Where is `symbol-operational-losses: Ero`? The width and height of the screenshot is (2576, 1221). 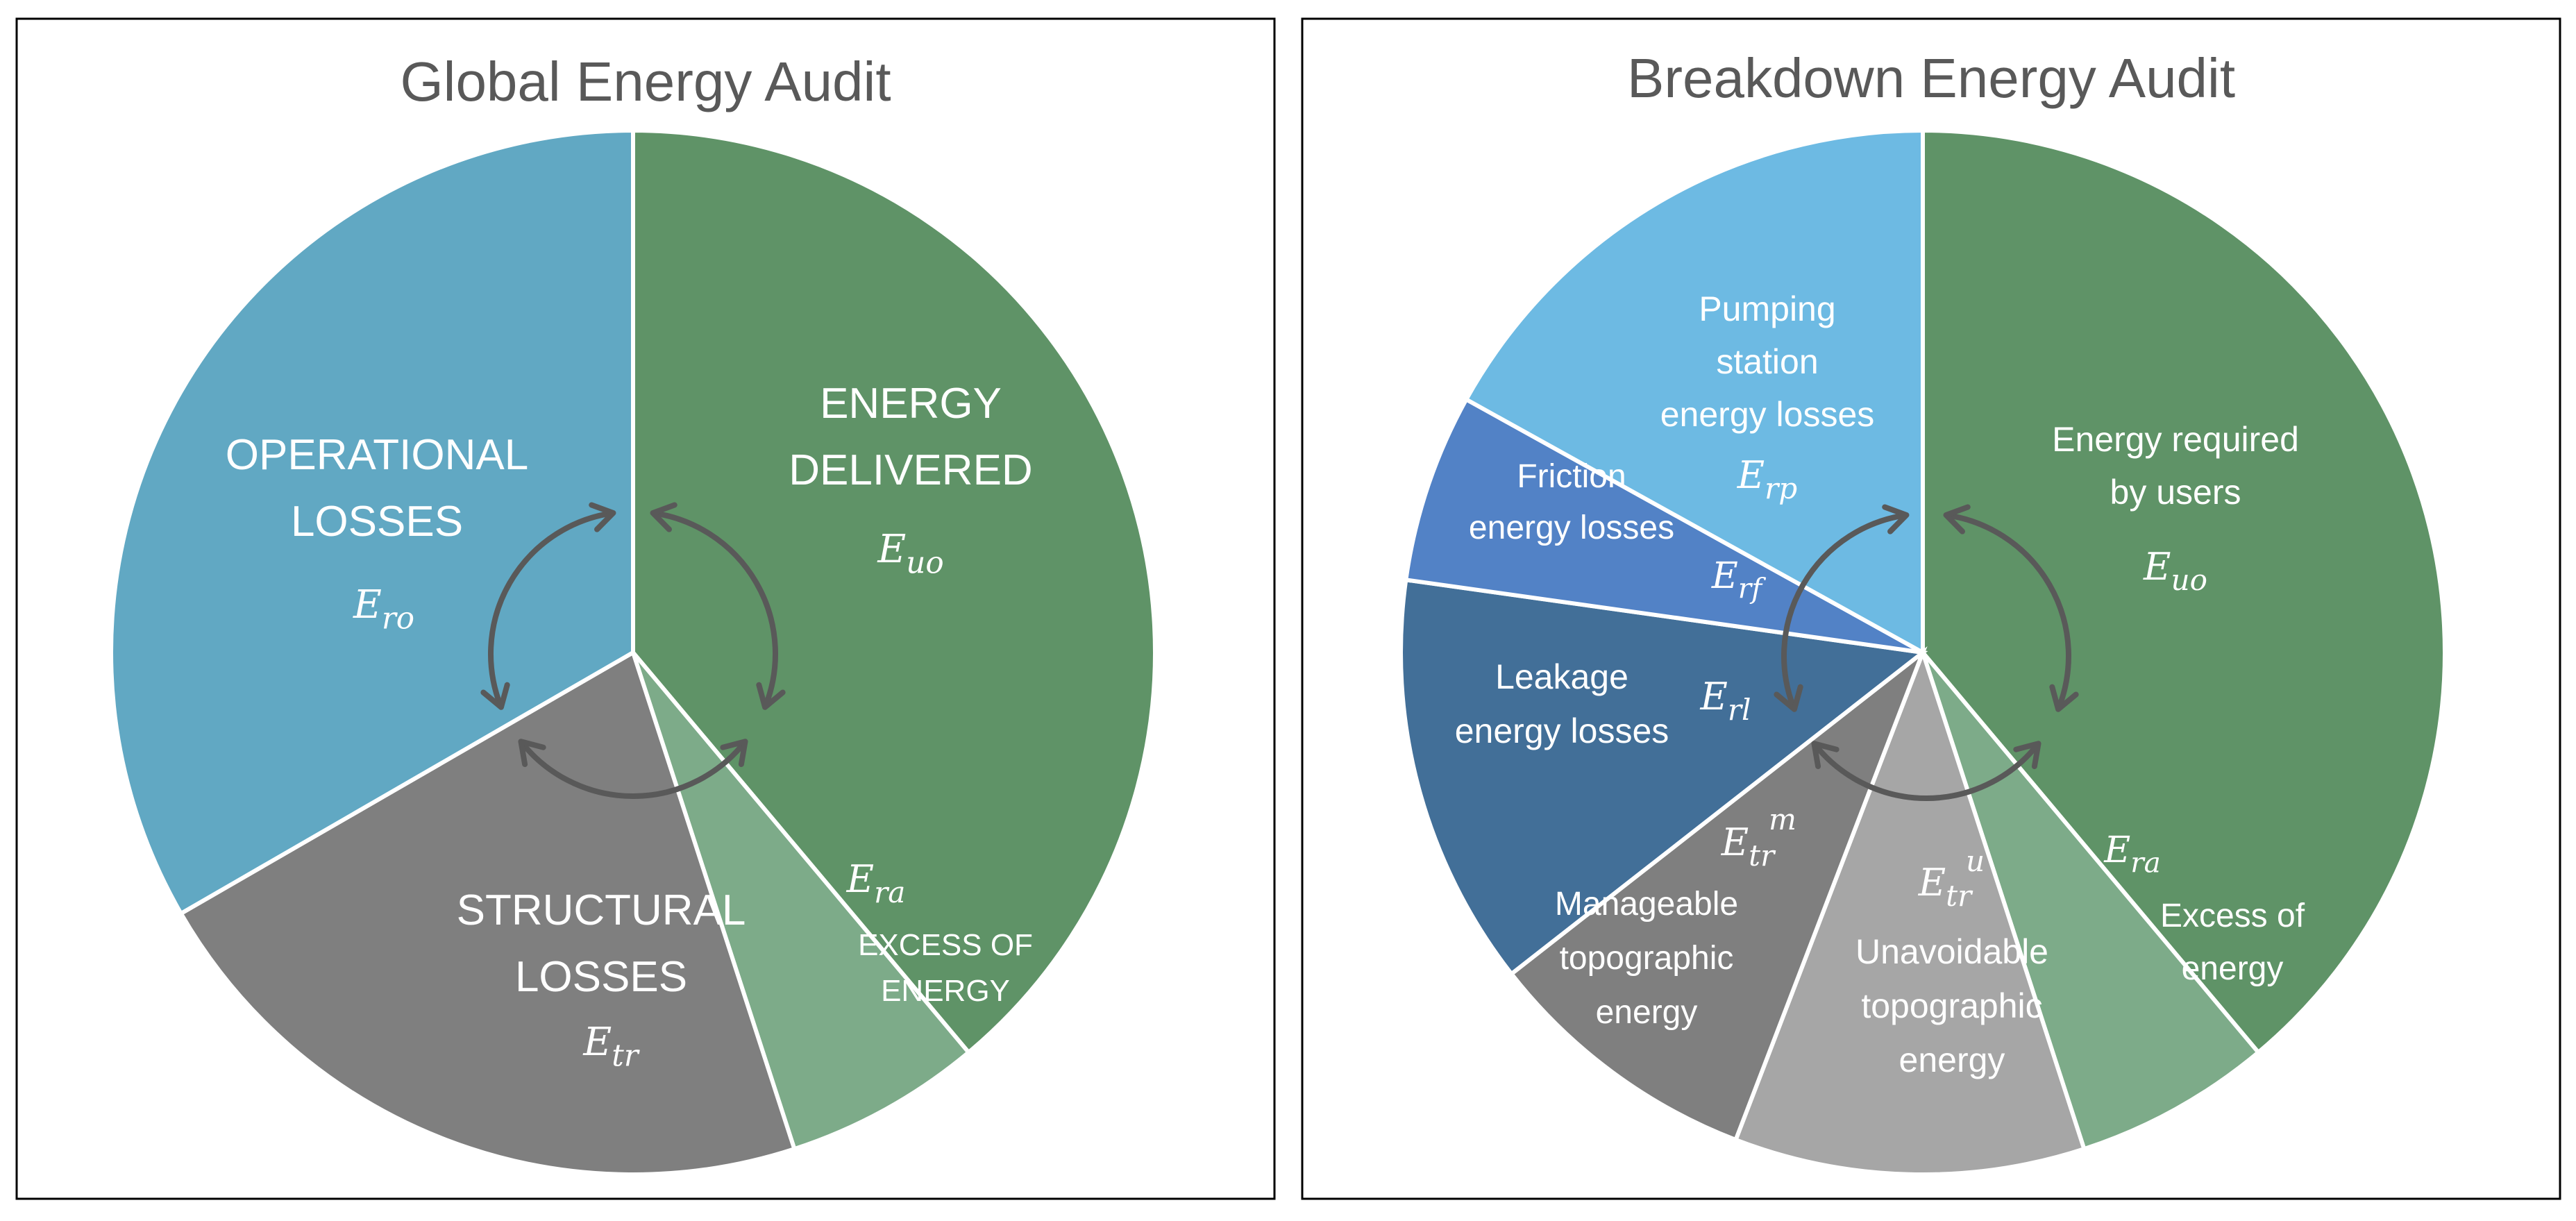
symbol-operational-losses: Ero is located at coordinates (383, 610).